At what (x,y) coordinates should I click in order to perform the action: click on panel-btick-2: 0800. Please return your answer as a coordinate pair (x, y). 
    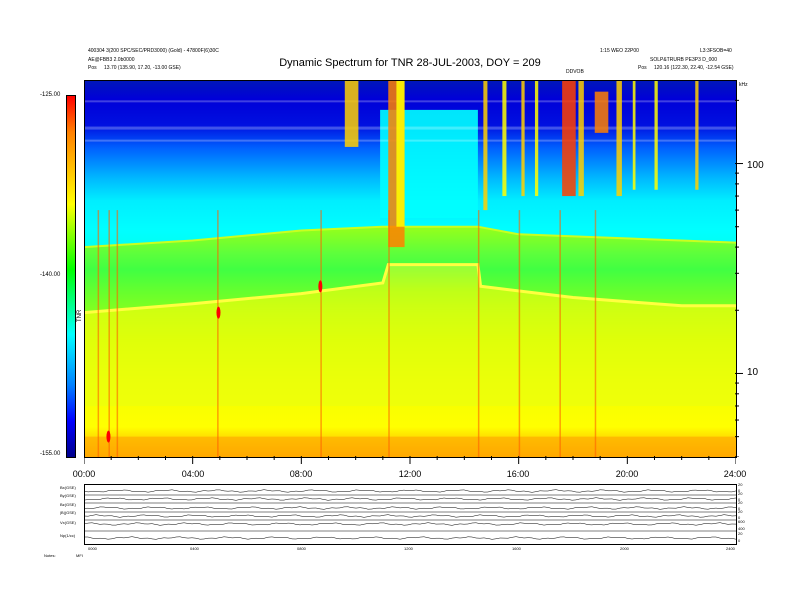
    Looking at the image, I should click on (301, 548).